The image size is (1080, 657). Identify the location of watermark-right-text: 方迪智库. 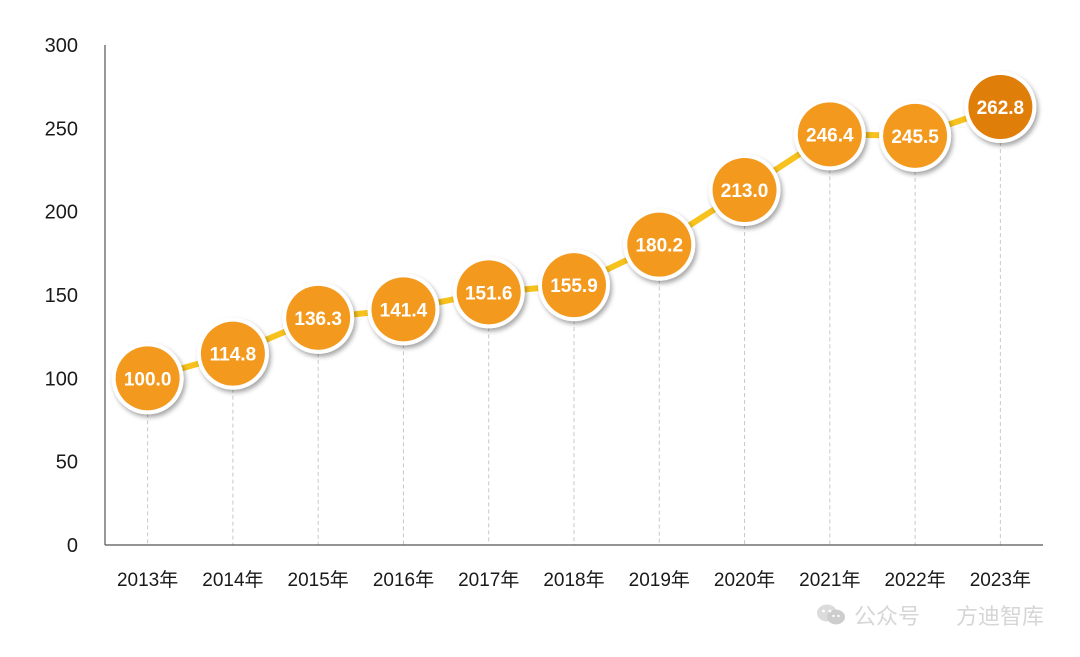
(999, 617).